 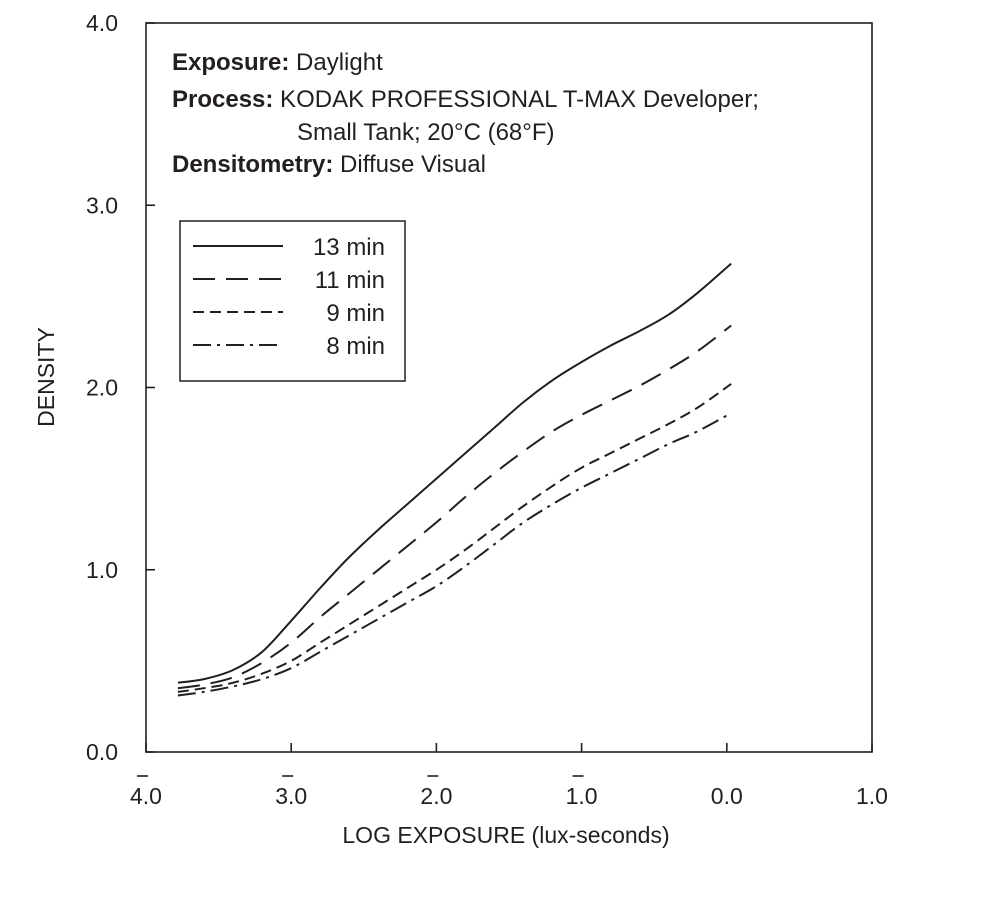 I want to click on x-tick-label-3: 2.0, so click(x=436, y=796).